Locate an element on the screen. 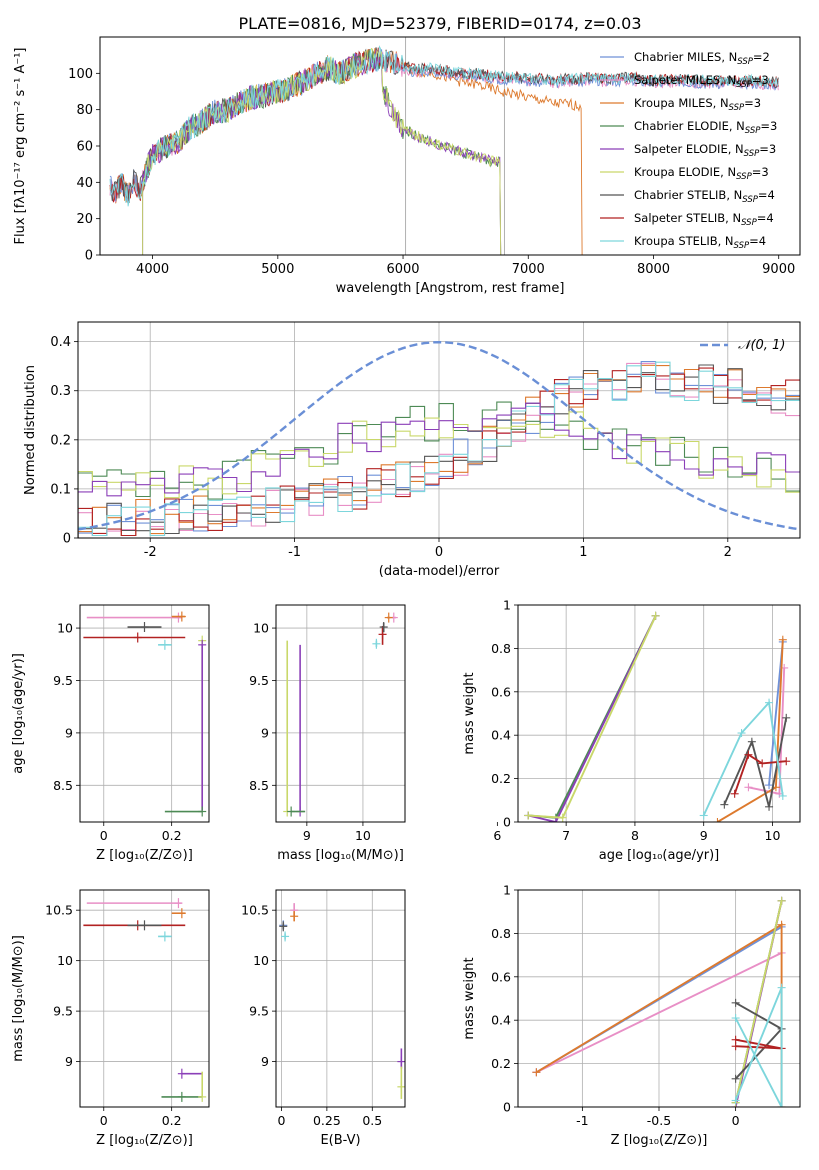 Image resolution: width=819 pixels, height=1170 pixels. mass-vs-Z-xtick-label: 0.2 is located at coordinates (172, 1120).